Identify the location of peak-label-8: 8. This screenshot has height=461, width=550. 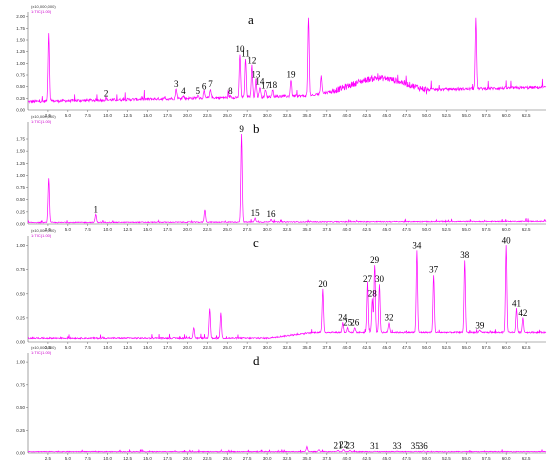
(230, 91).